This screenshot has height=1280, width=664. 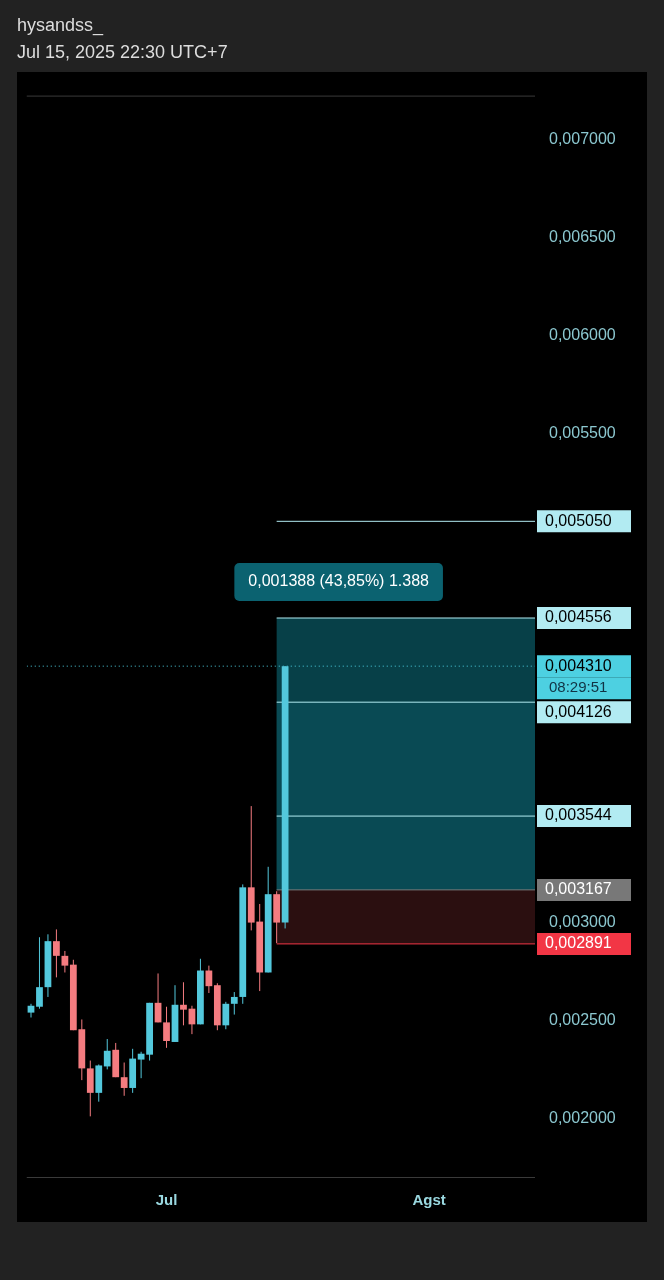 I want to click on ref-line-label: 0,004556, so click(x=578, y=617).